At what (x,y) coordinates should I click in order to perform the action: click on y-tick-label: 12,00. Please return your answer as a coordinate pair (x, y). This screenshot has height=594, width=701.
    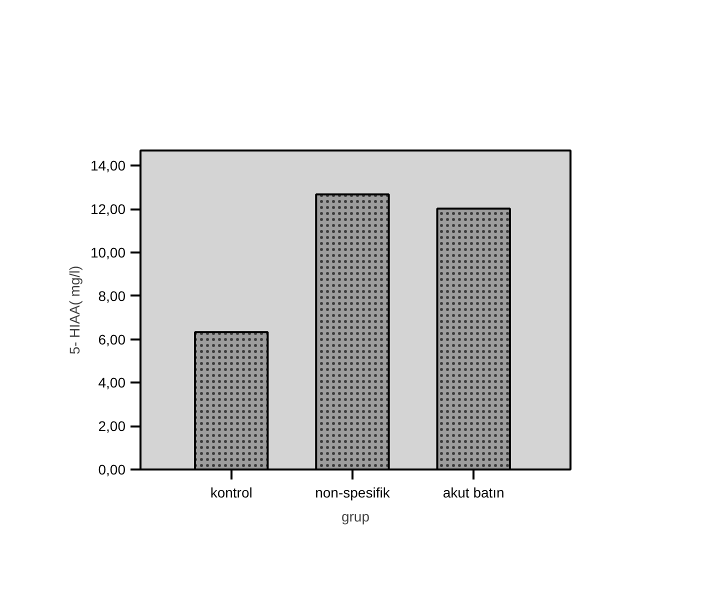
    Looking at the image, I should click on (108, 209).